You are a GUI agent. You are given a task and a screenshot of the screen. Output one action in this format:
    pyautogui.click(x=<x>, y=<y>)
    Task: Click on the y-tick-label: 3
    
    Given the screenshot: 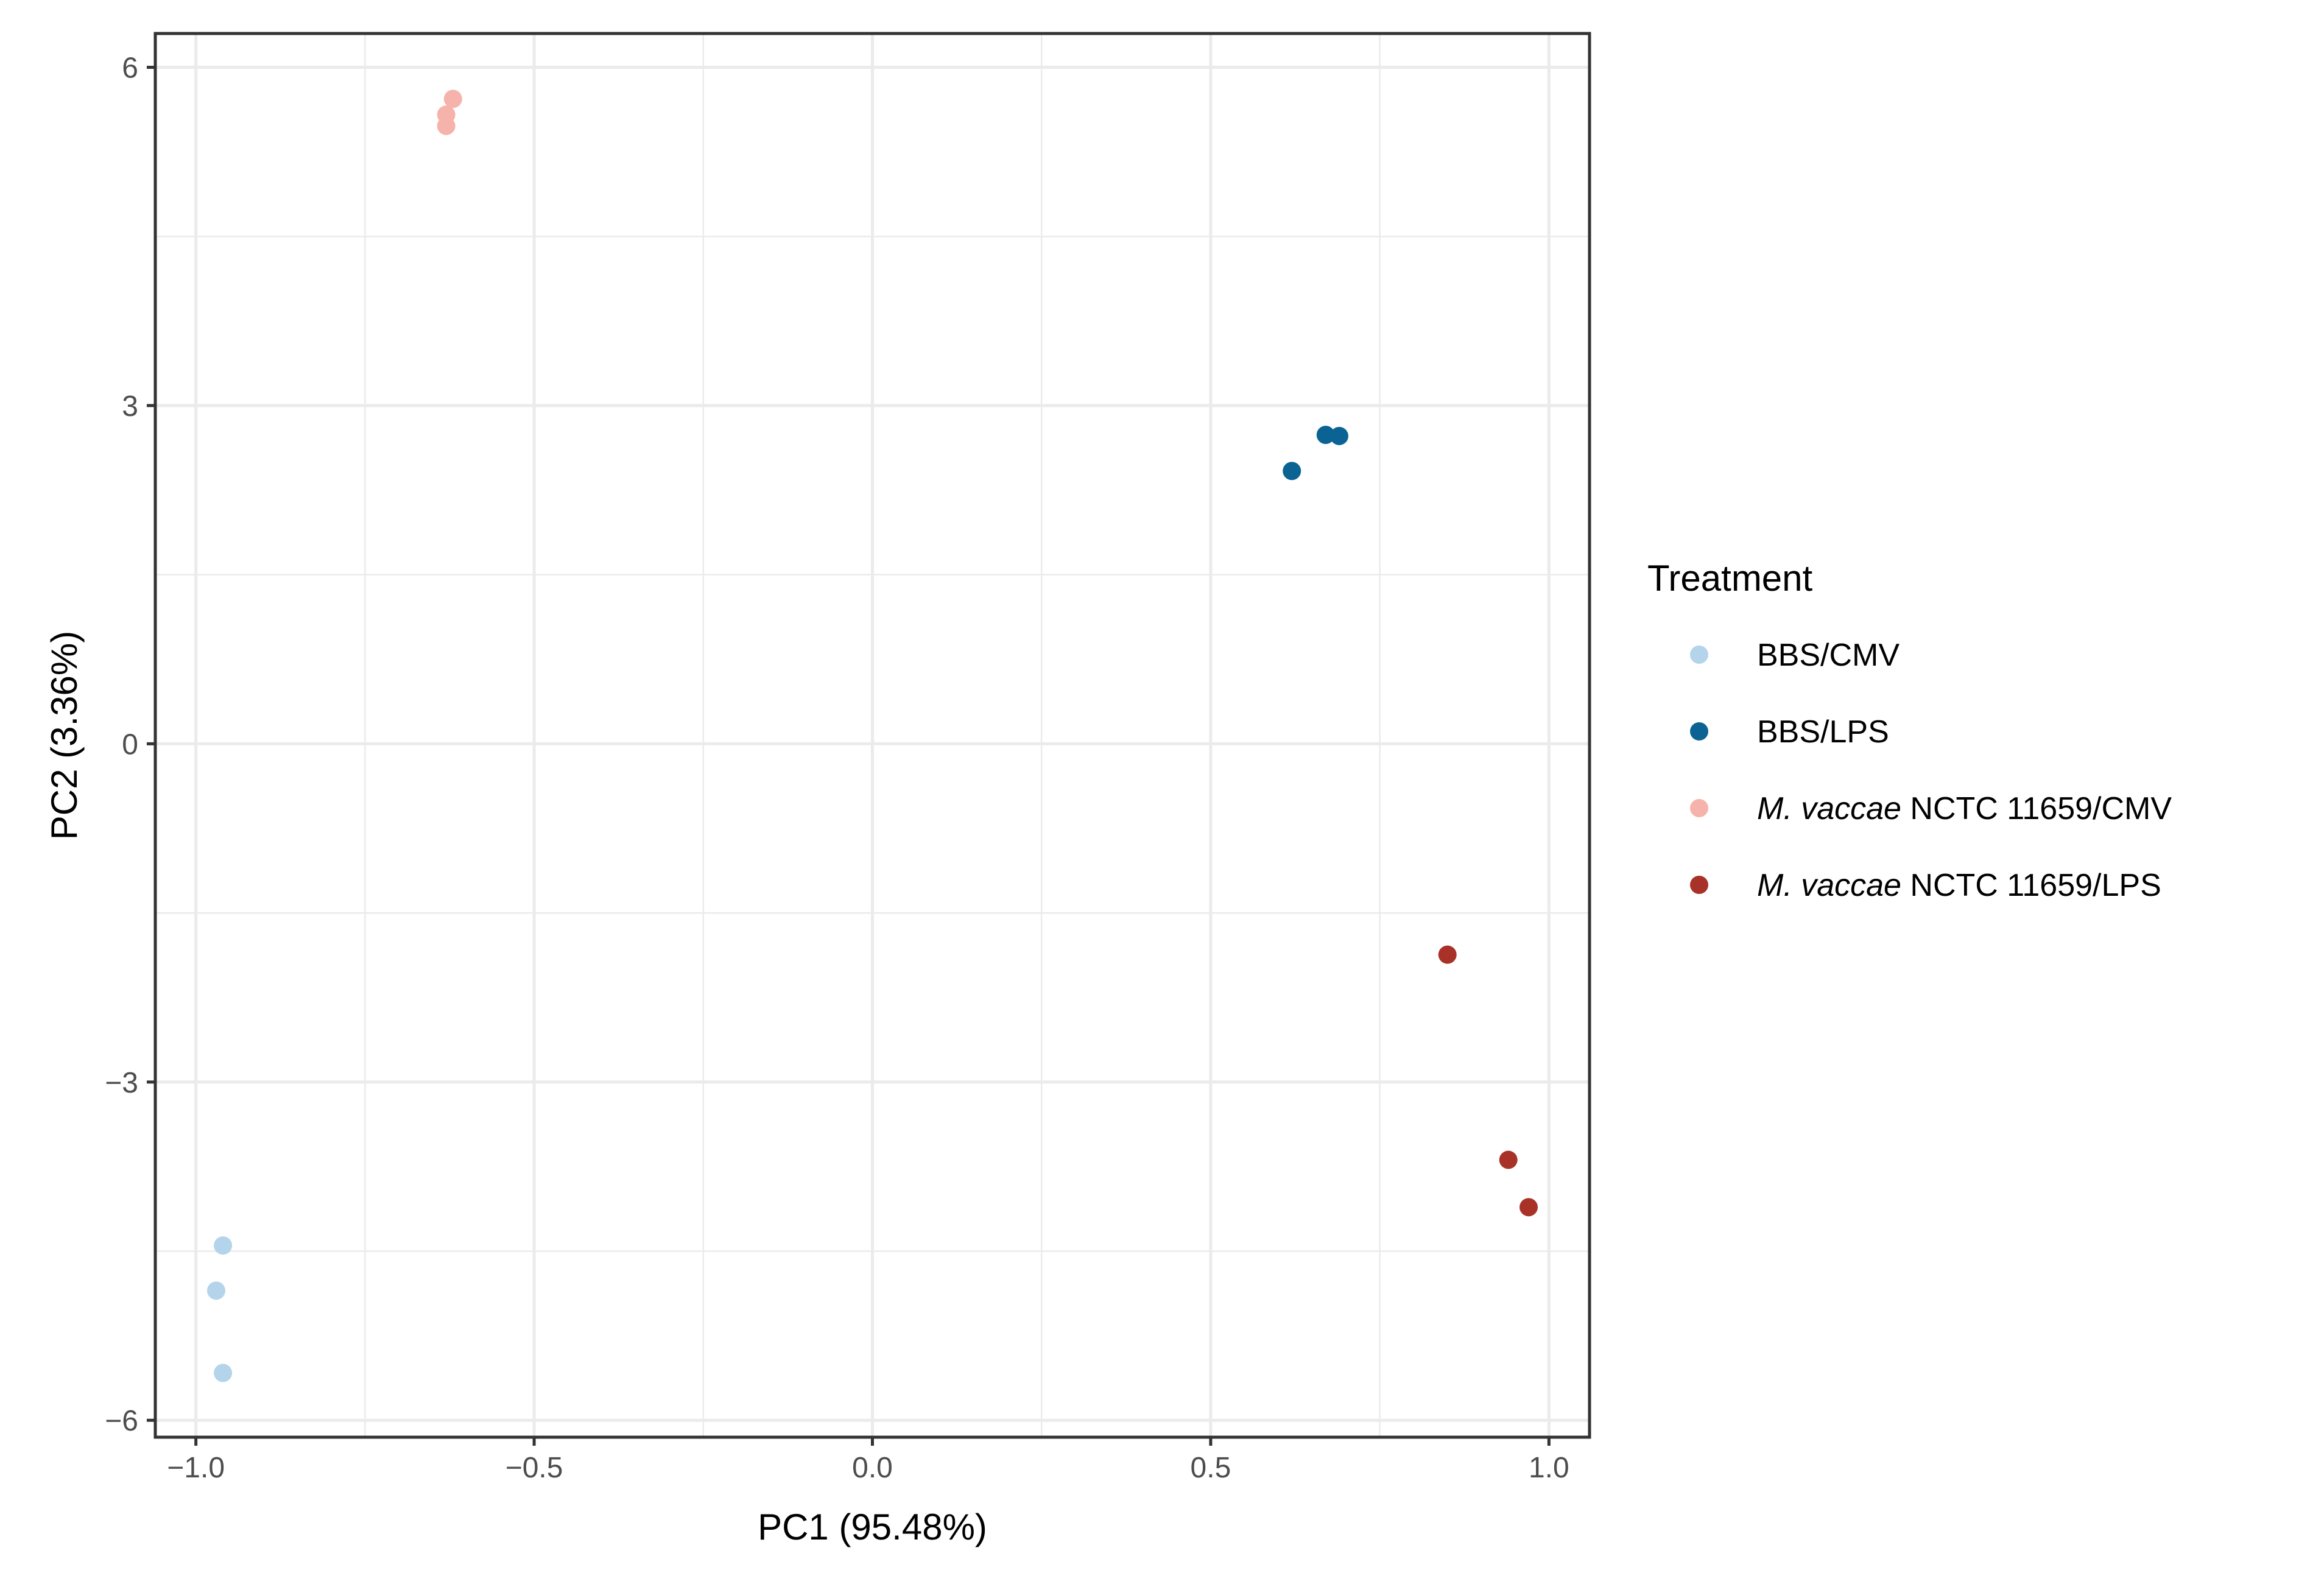 What is the action you would take?
    pyautogui.click(x=130, y=406)
    